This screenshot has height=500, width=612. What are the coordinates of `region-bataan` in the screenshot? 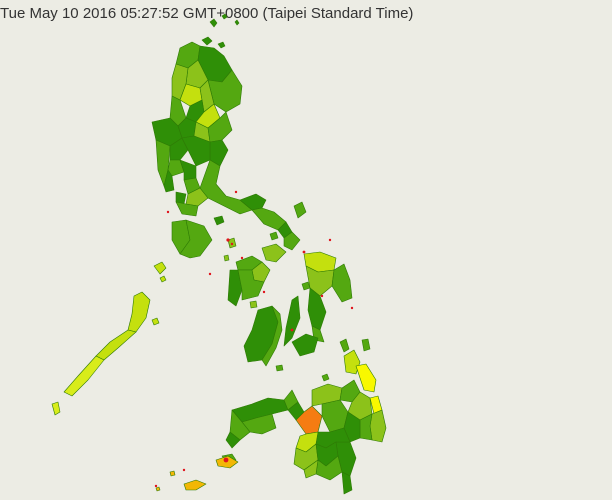 It's located at (169, 181).